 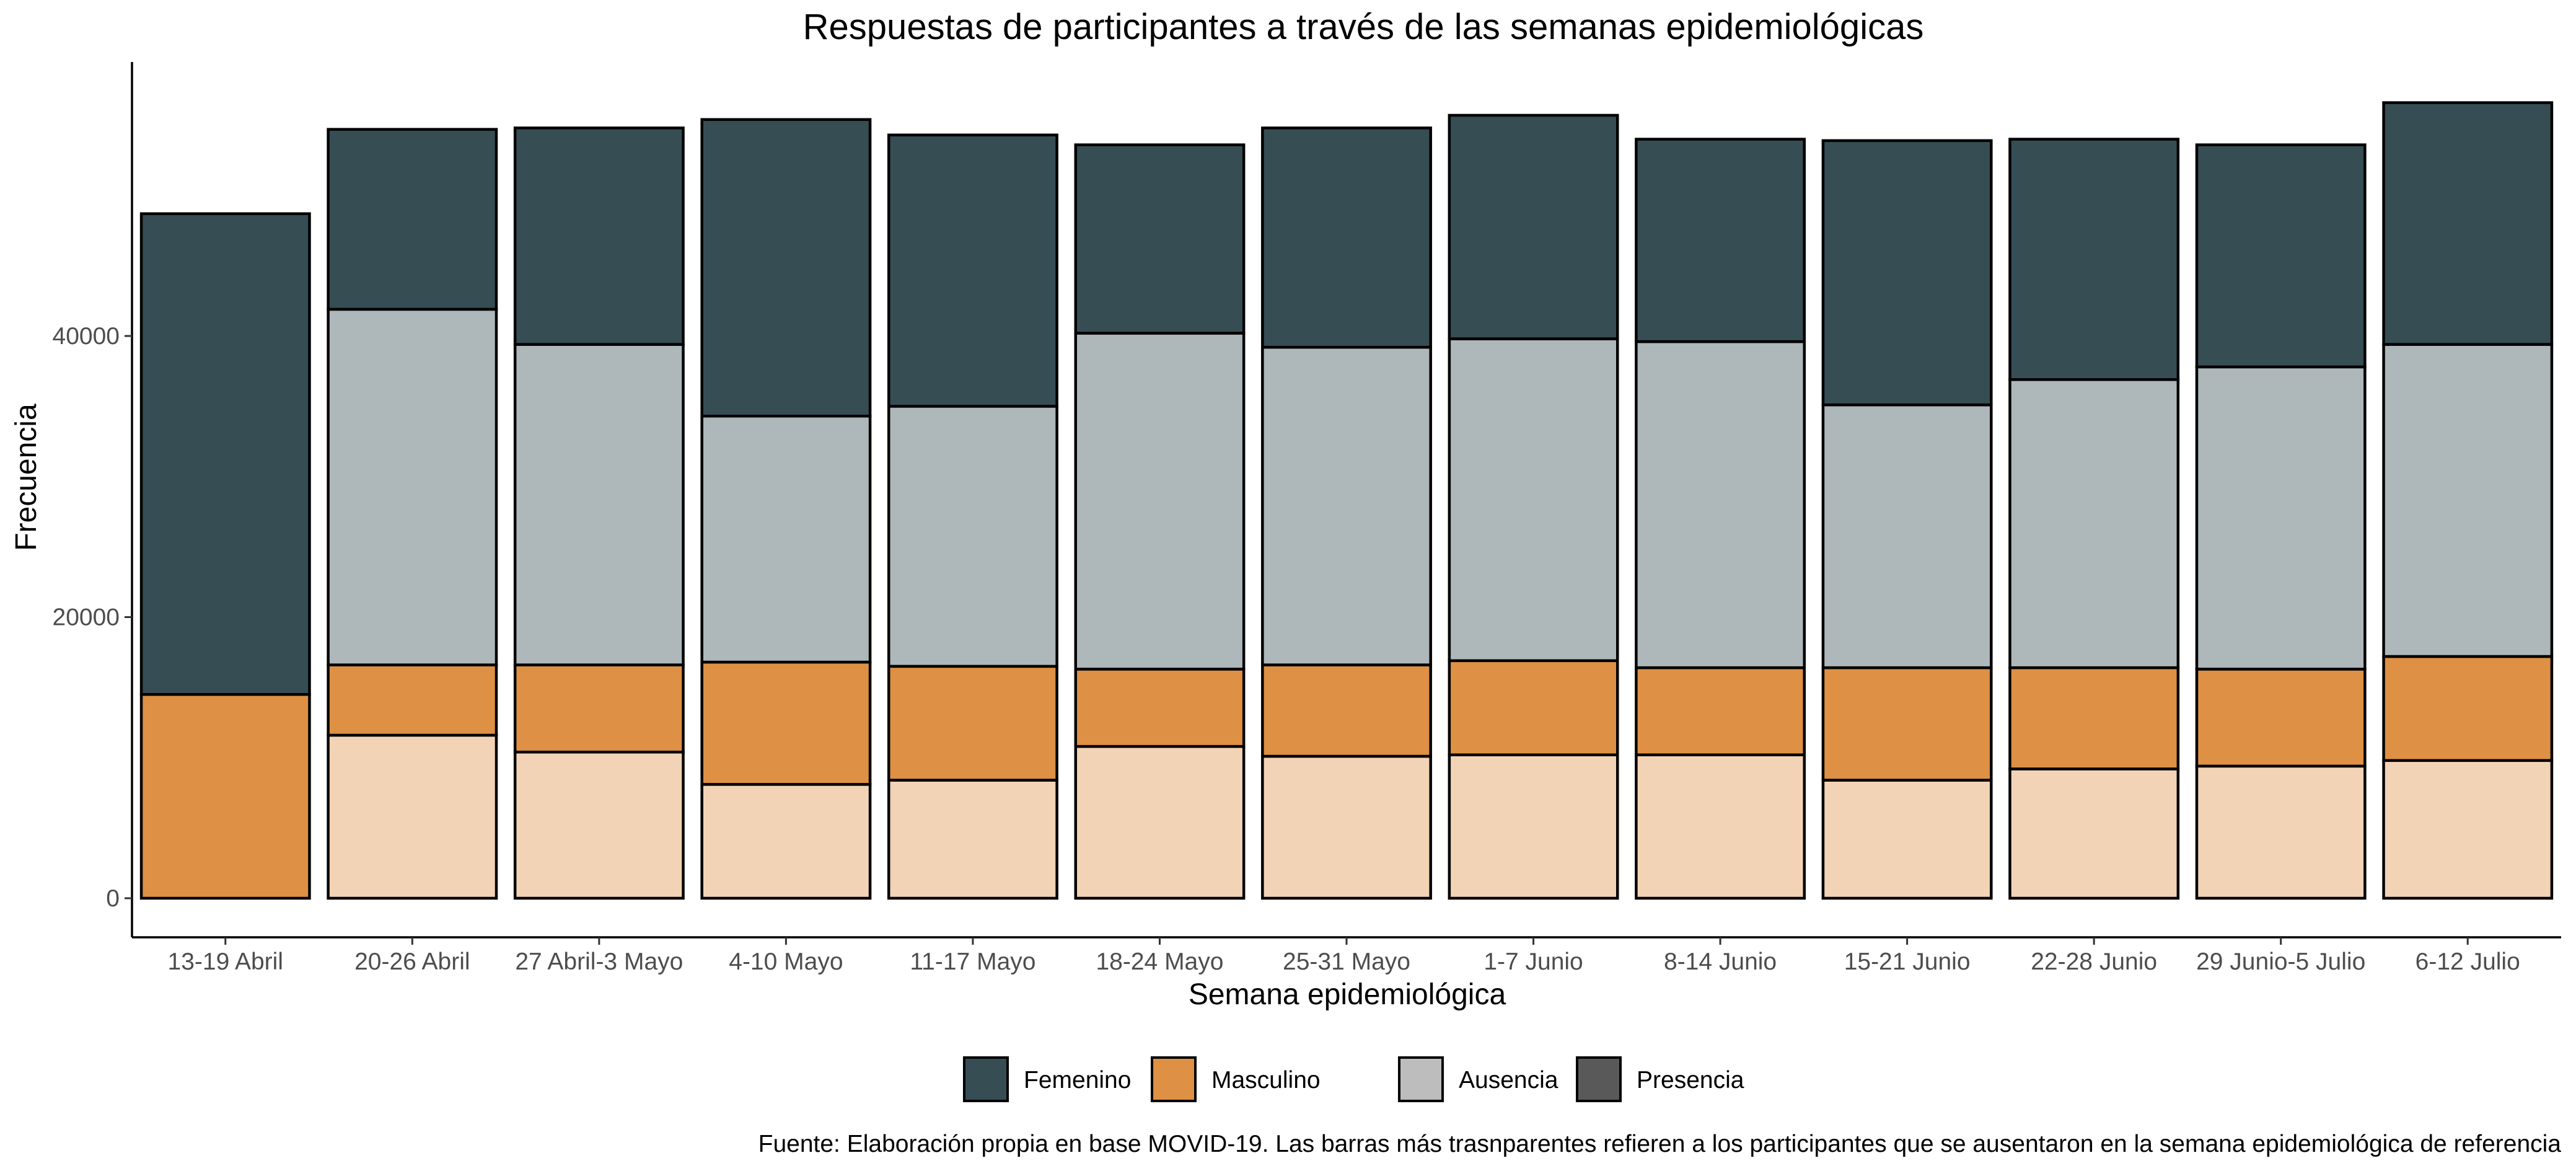 I want to click on y-tick-label-1: 20000, so click(x=87, y=617).